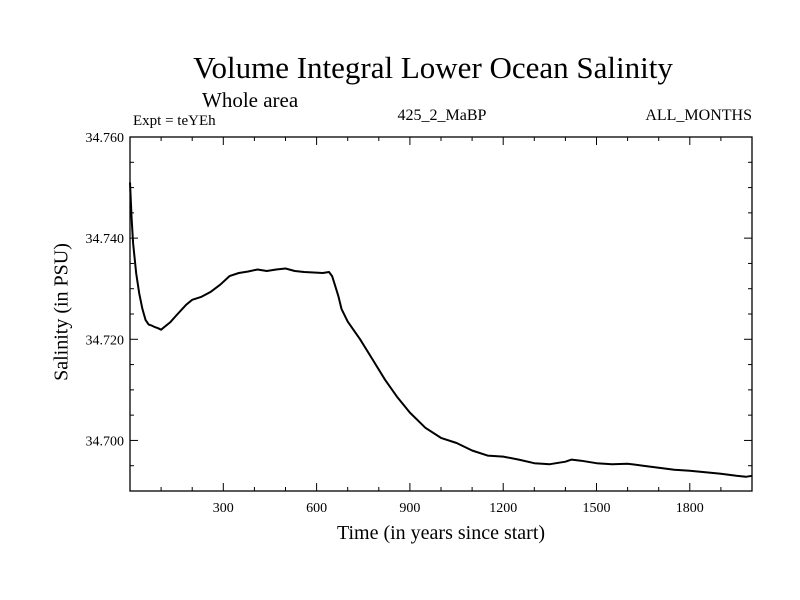 The height and width of the screenshot is (600, 800). I want to click on case-label: 425_2_MaBP, so click(442, 115).